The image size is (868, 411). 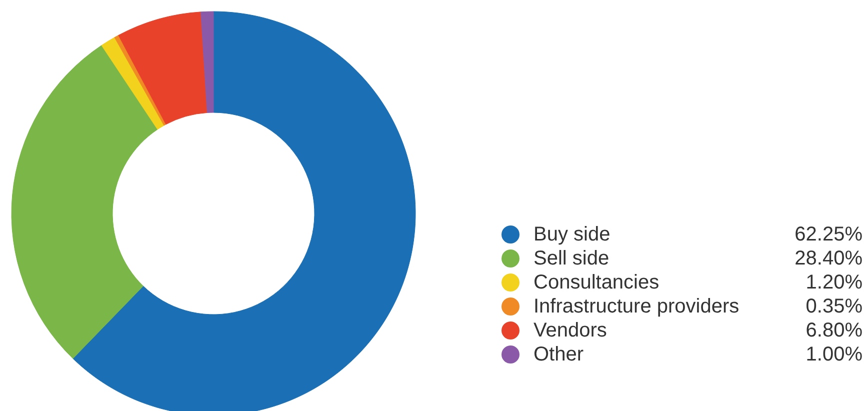 What do you see at coordinates (572, 259) in the screenshot?
I see `legend-label: Sell side` at bounding box center [572, 259].